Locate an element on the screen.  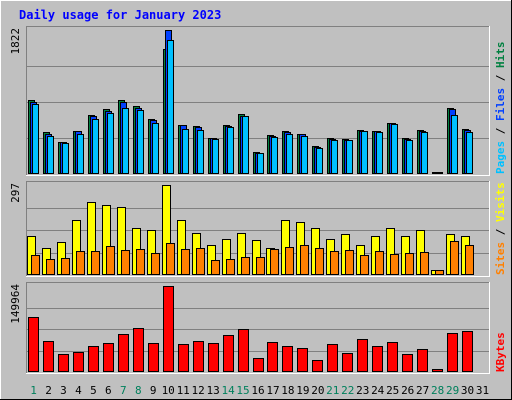
x-tick-label: 23 is located at coordinates (362, 390).